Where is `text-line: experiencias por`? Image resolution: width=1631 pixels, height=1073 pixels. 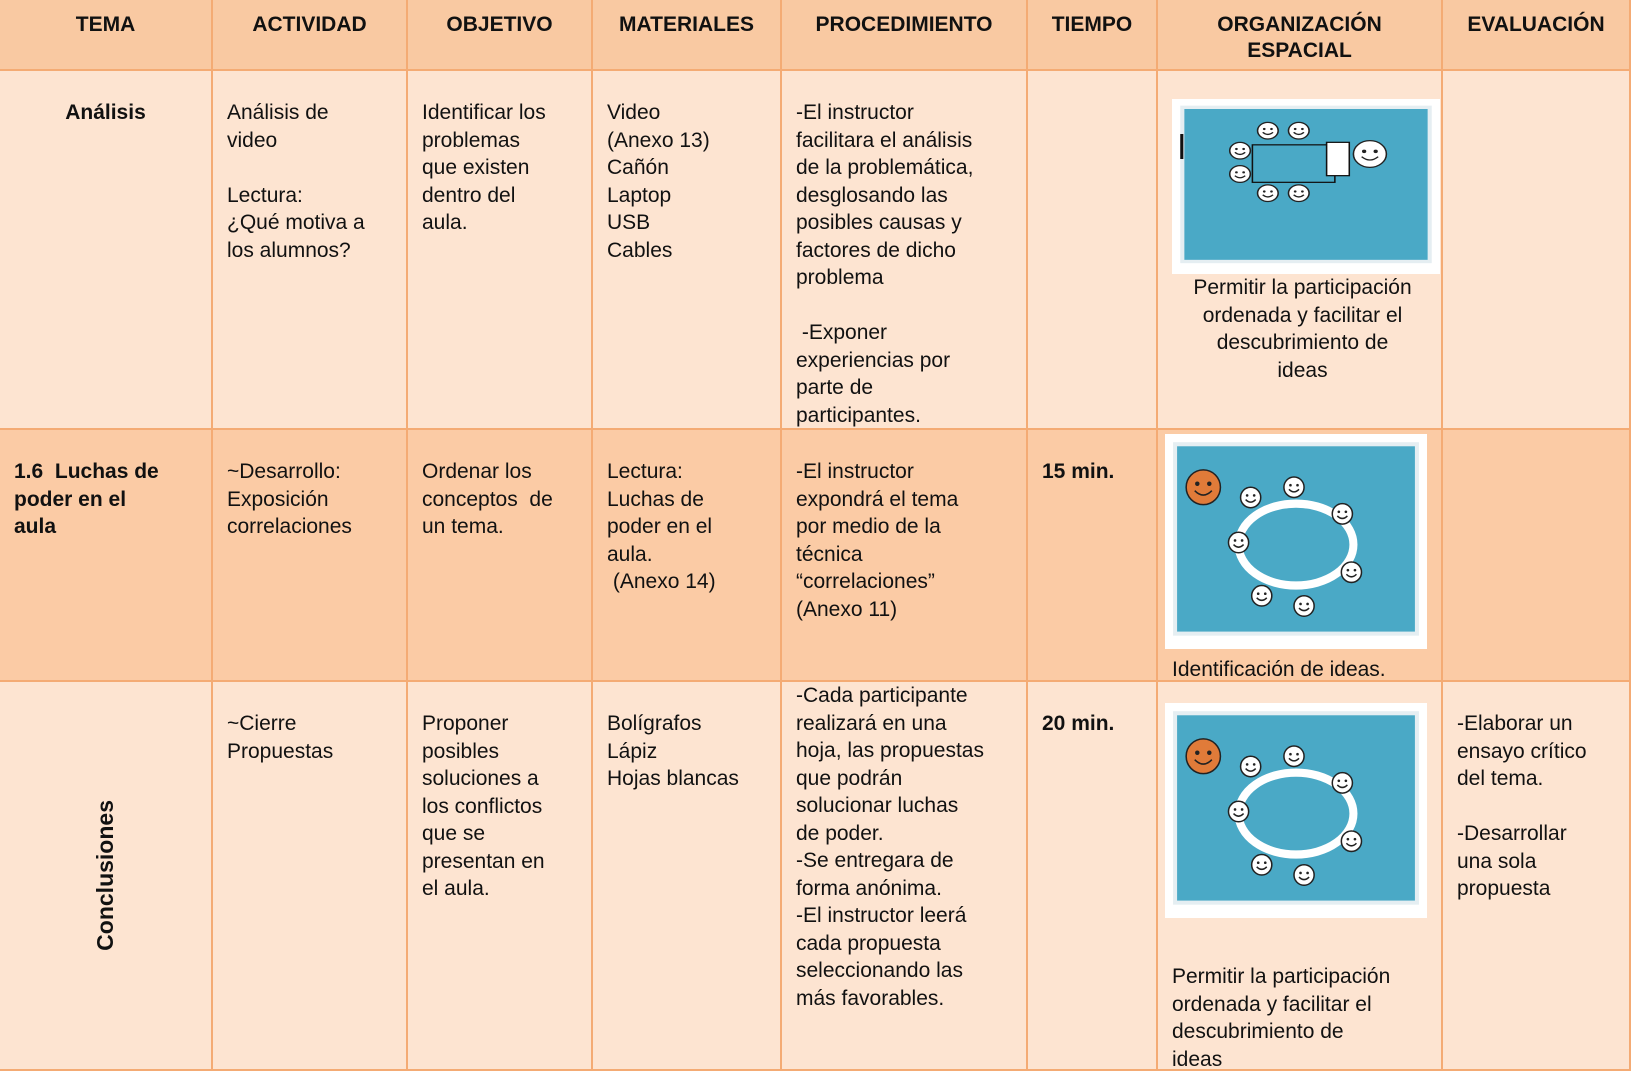 text-line: experiencias por is located at coordinates (904, 361).